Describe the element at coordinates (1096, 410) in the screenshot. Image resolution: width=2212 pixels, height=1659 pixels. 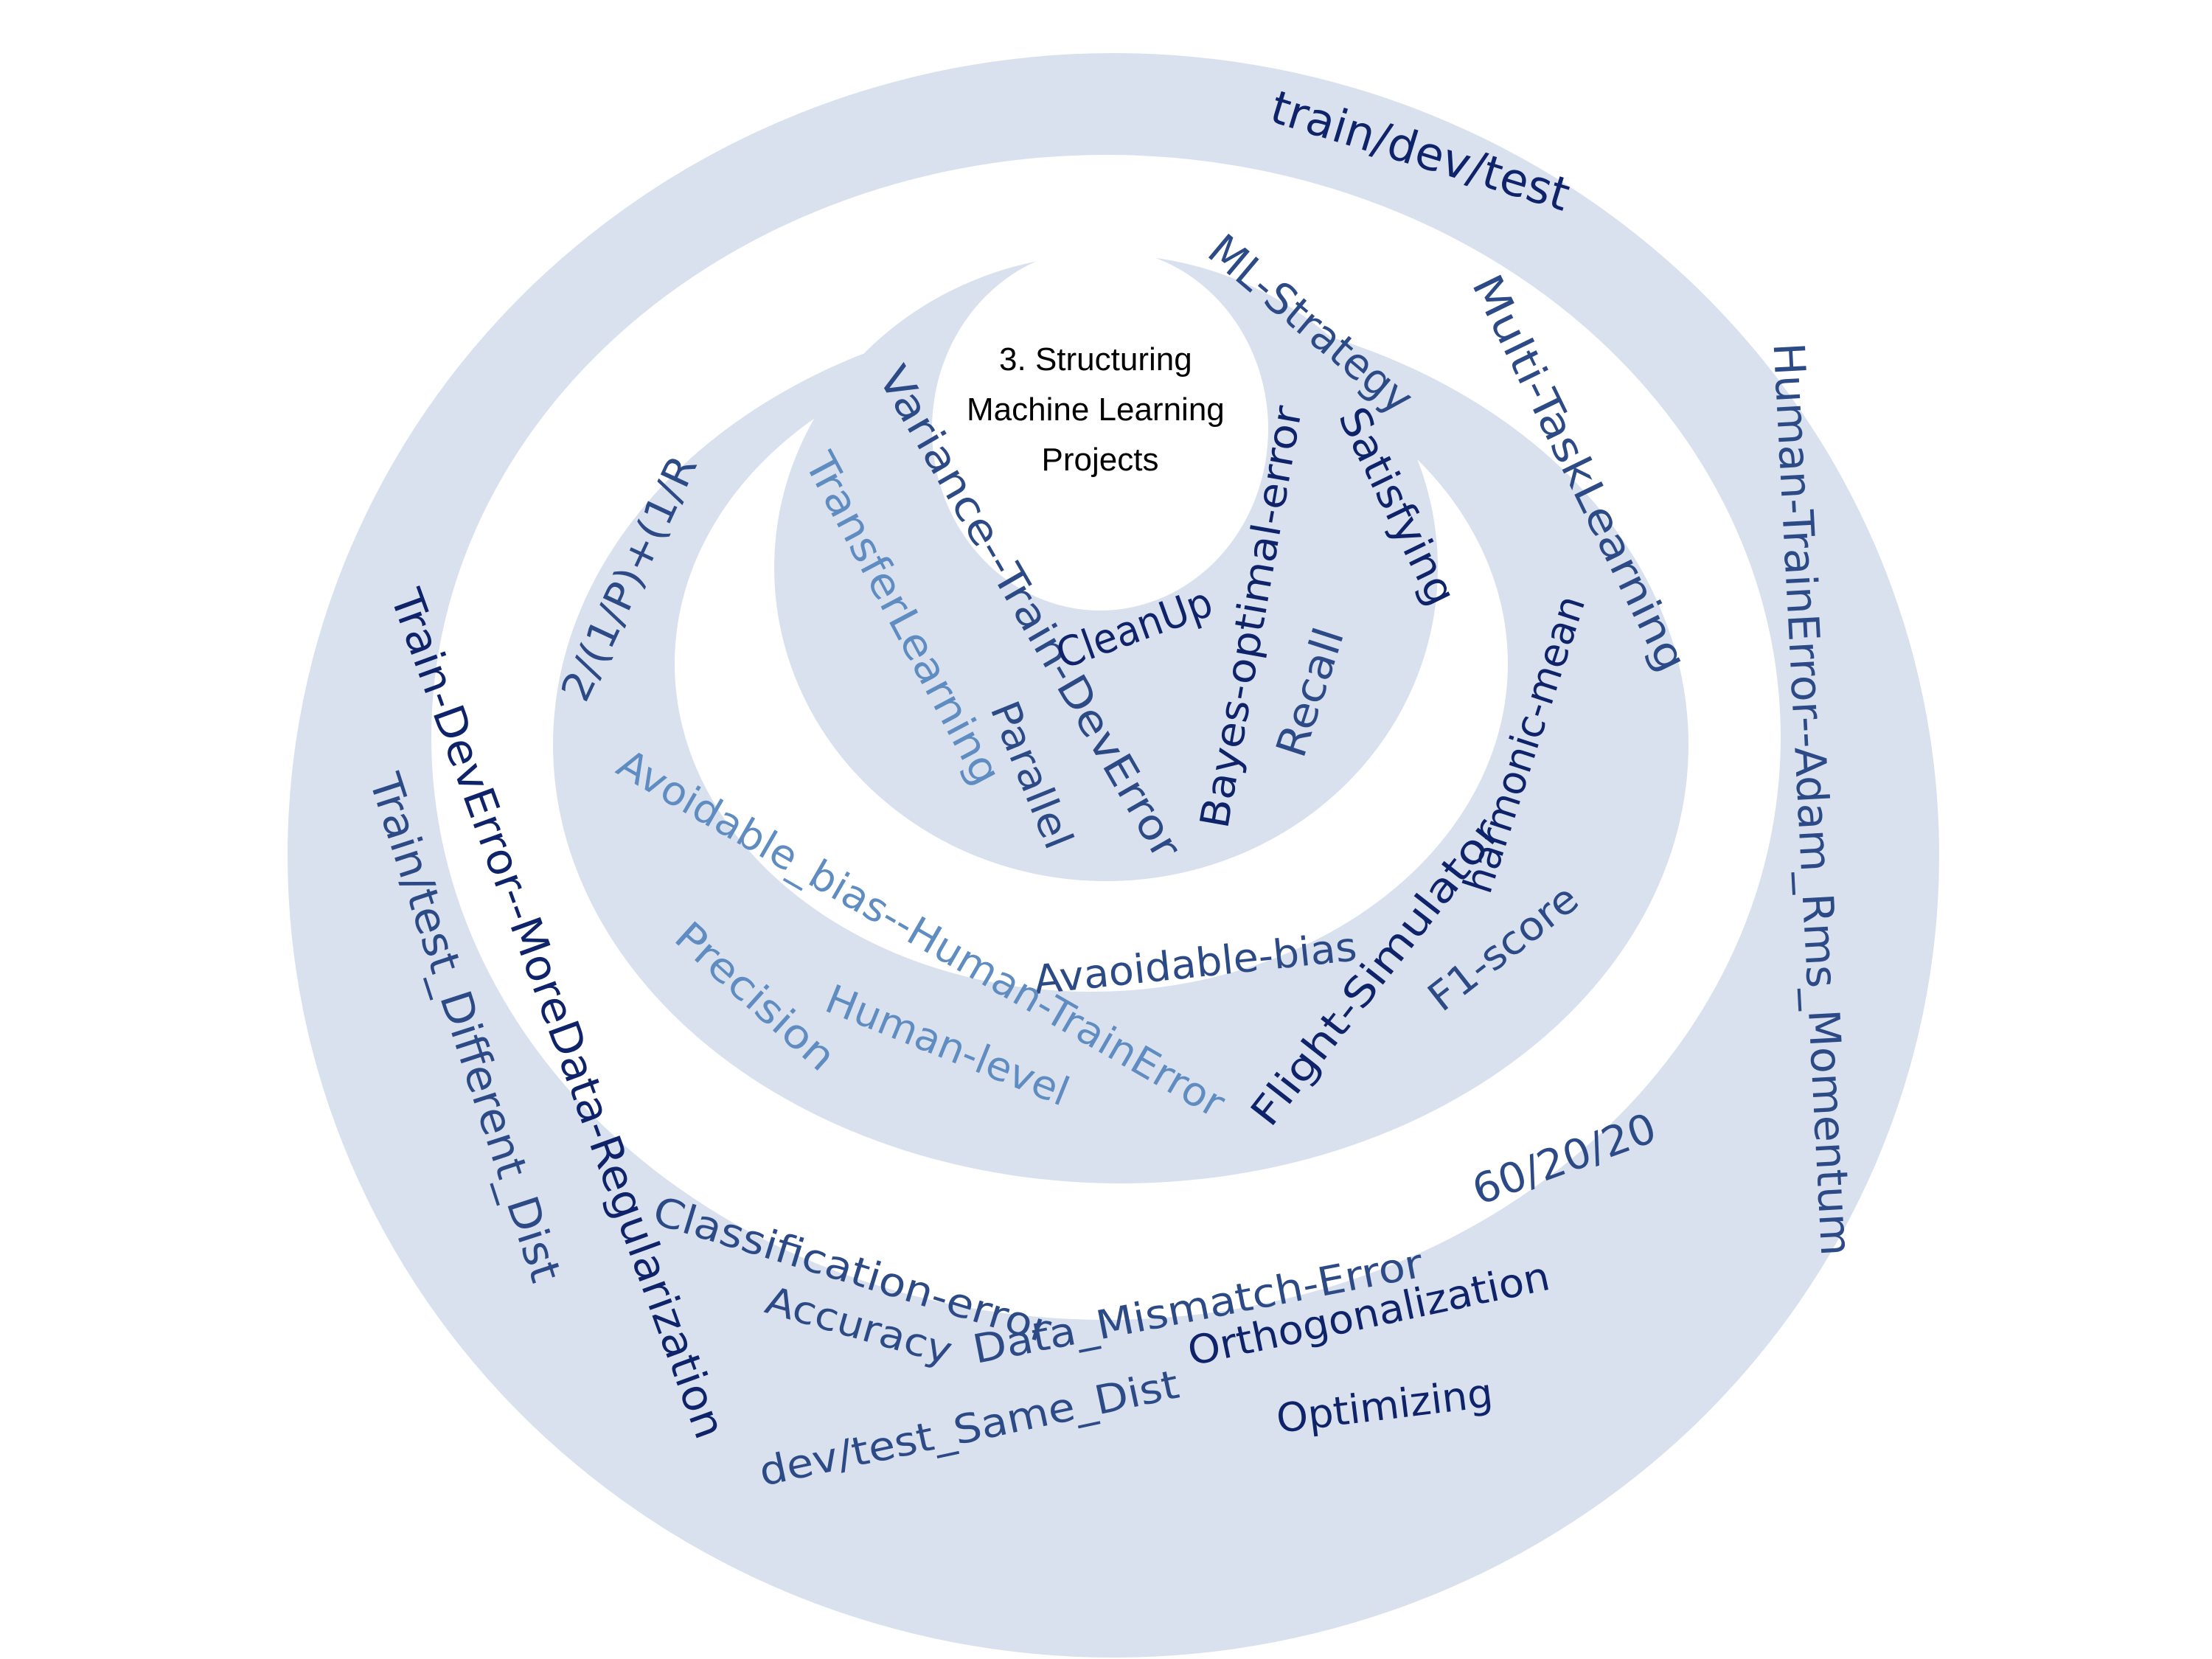
I see `center-title-line-2: Machine Learning` at that location.